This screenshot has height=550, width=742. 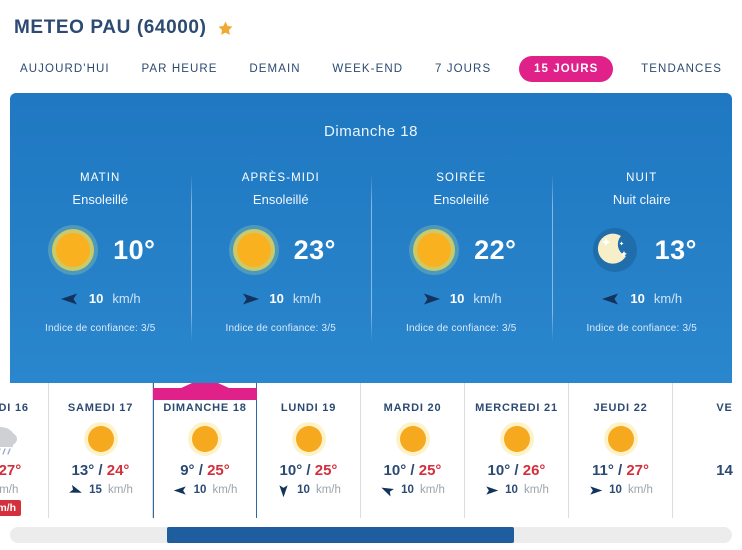 I want to click on tab-aujourdhui: AUJOURD'HUI, so click(x=65, y=69).